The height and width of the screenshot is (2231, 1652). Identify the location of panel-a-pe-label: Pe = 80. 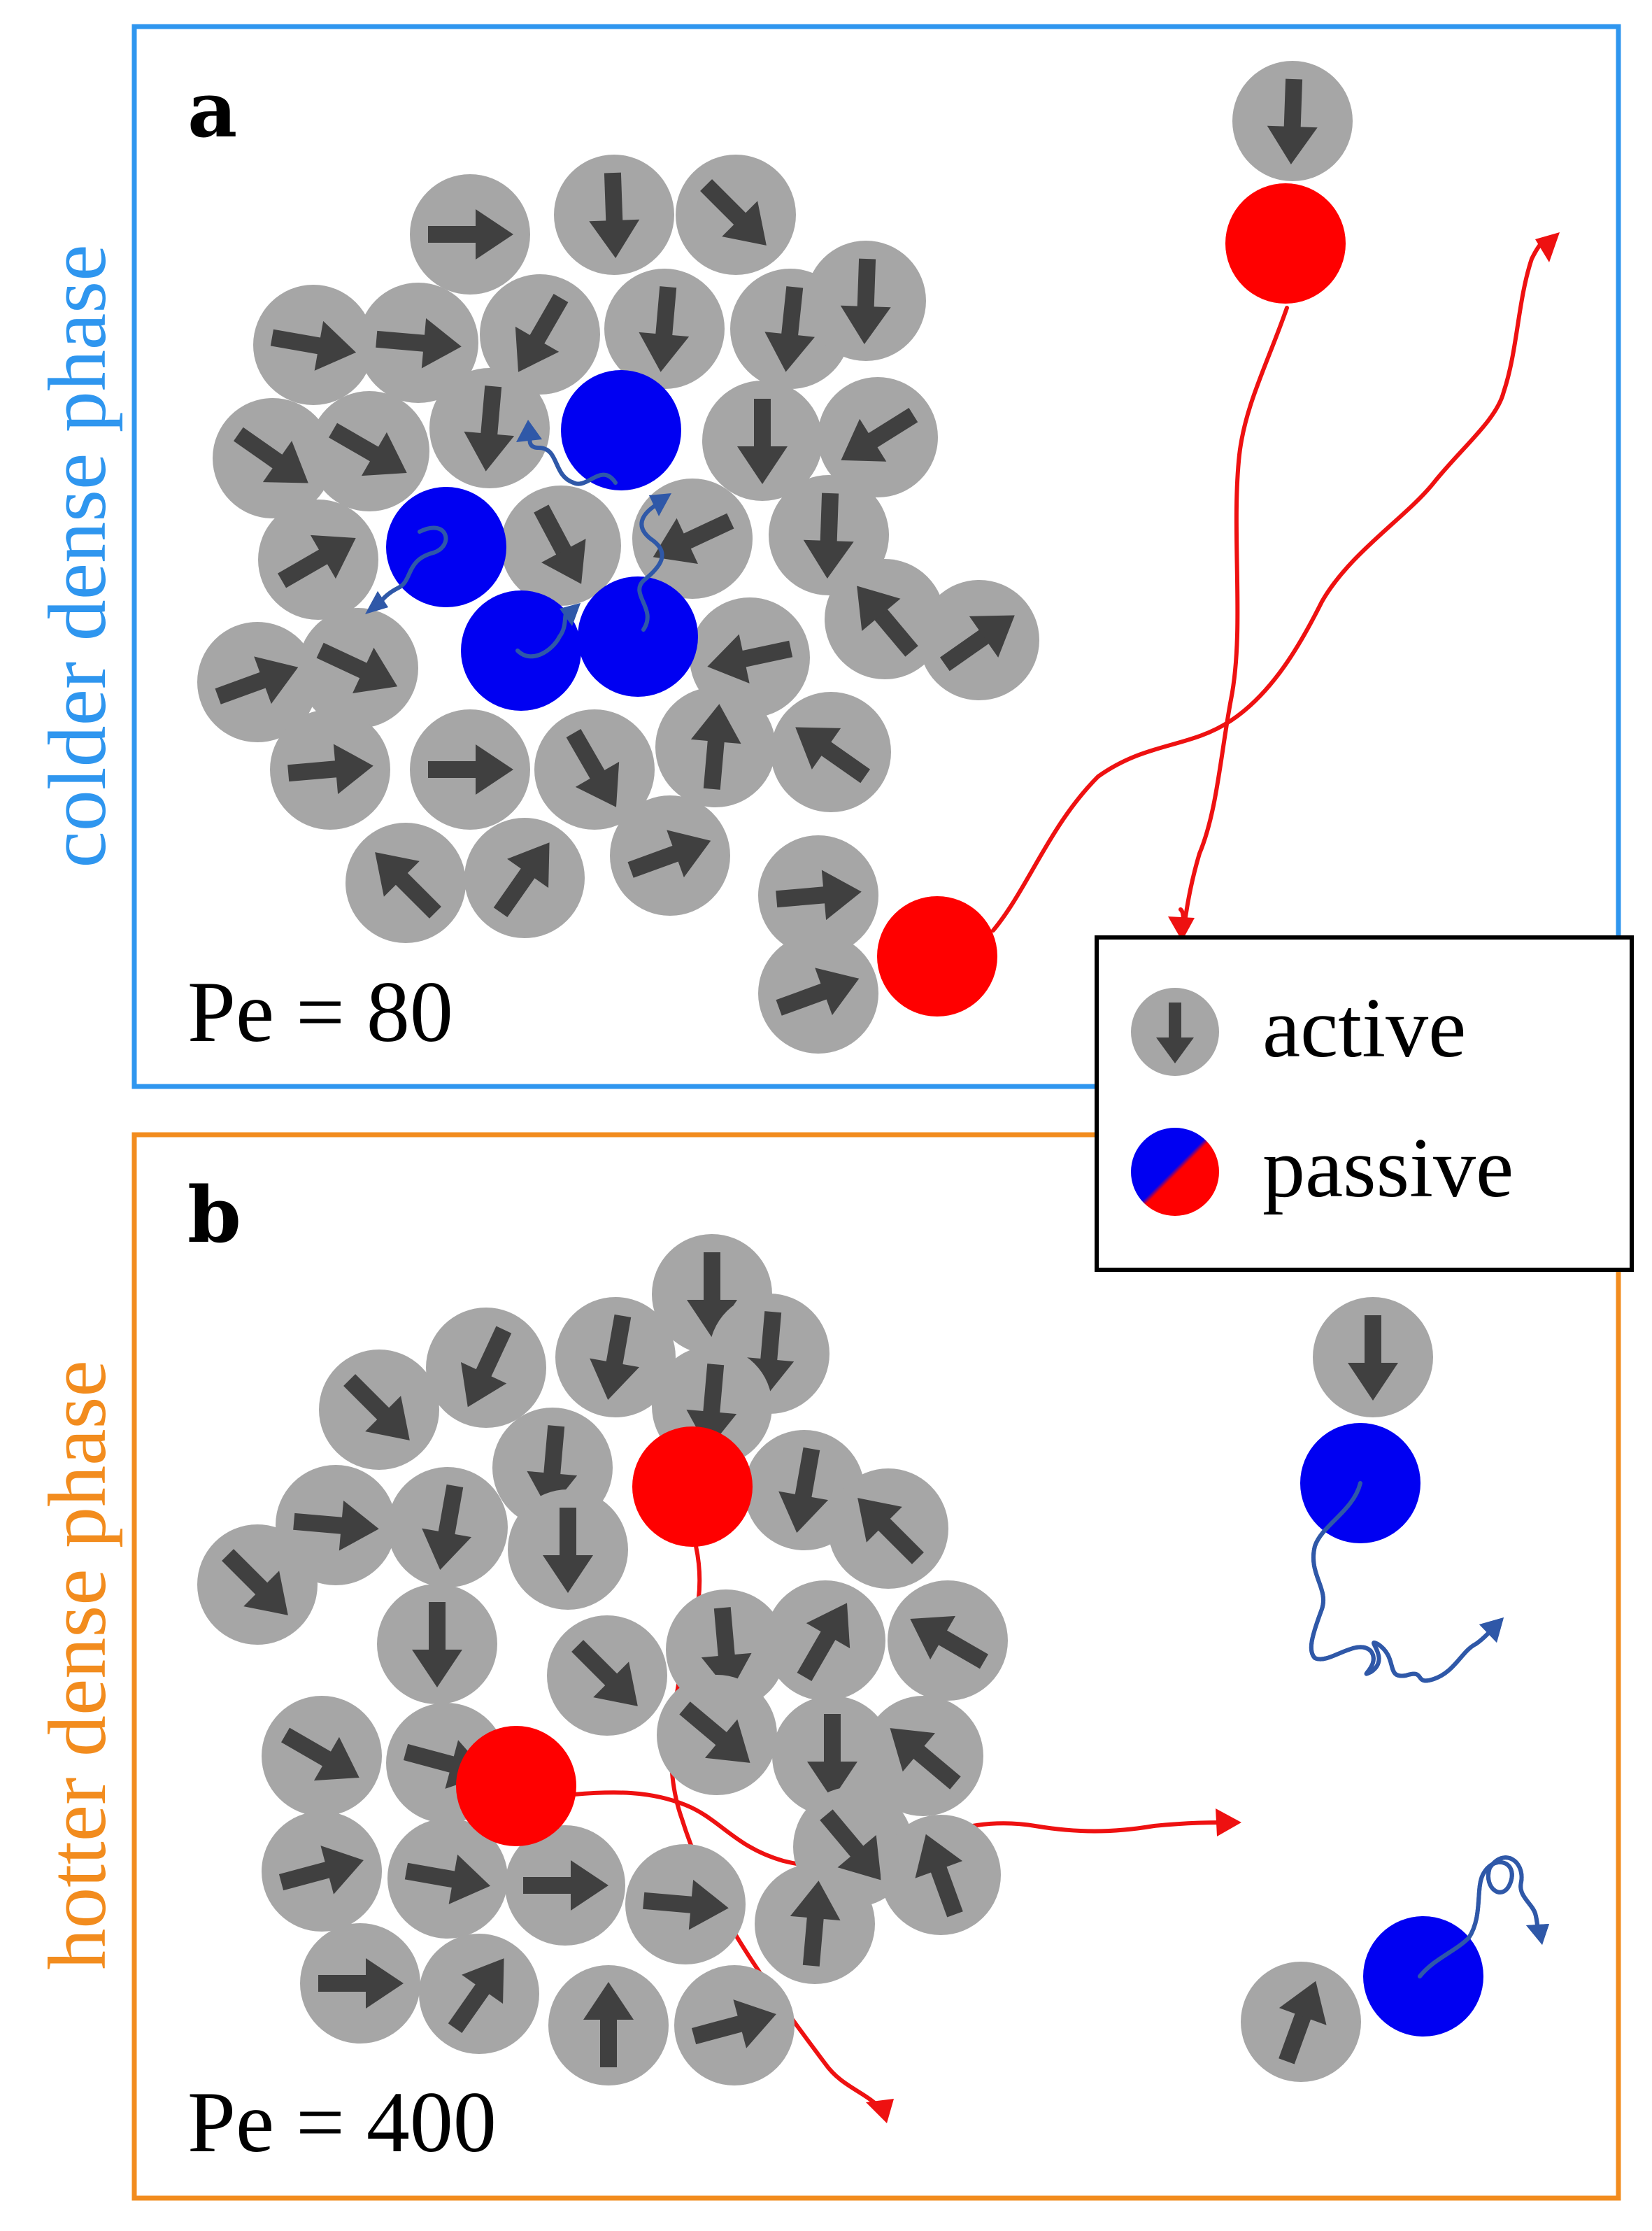
(320, 1012).